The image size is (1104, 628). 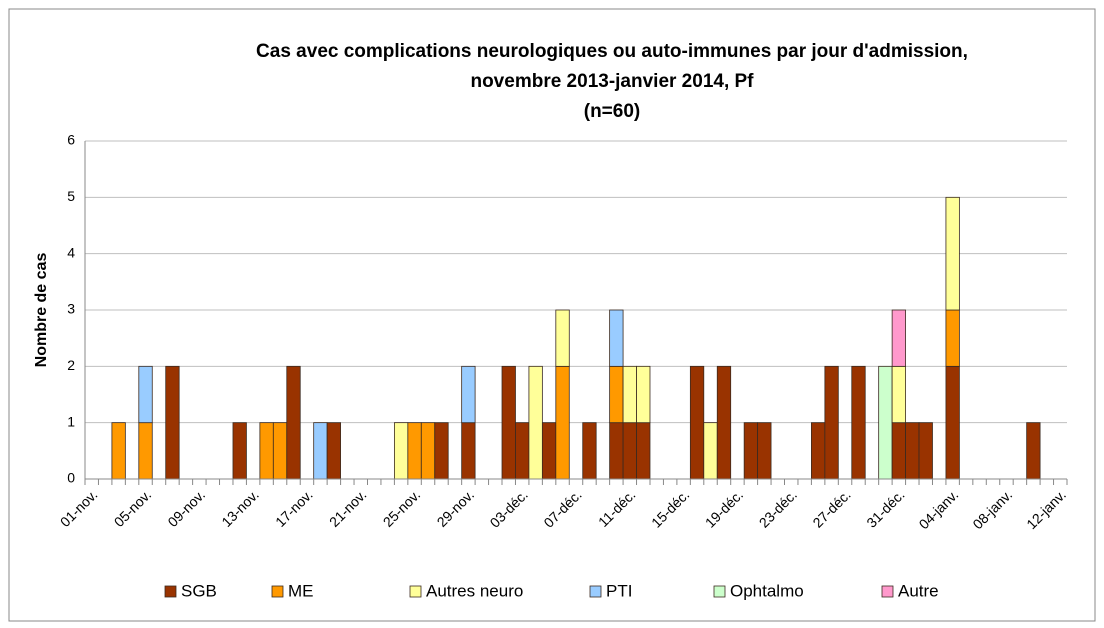 I want to click on legend-label: Autres neuro, so click(x=474, y=590).